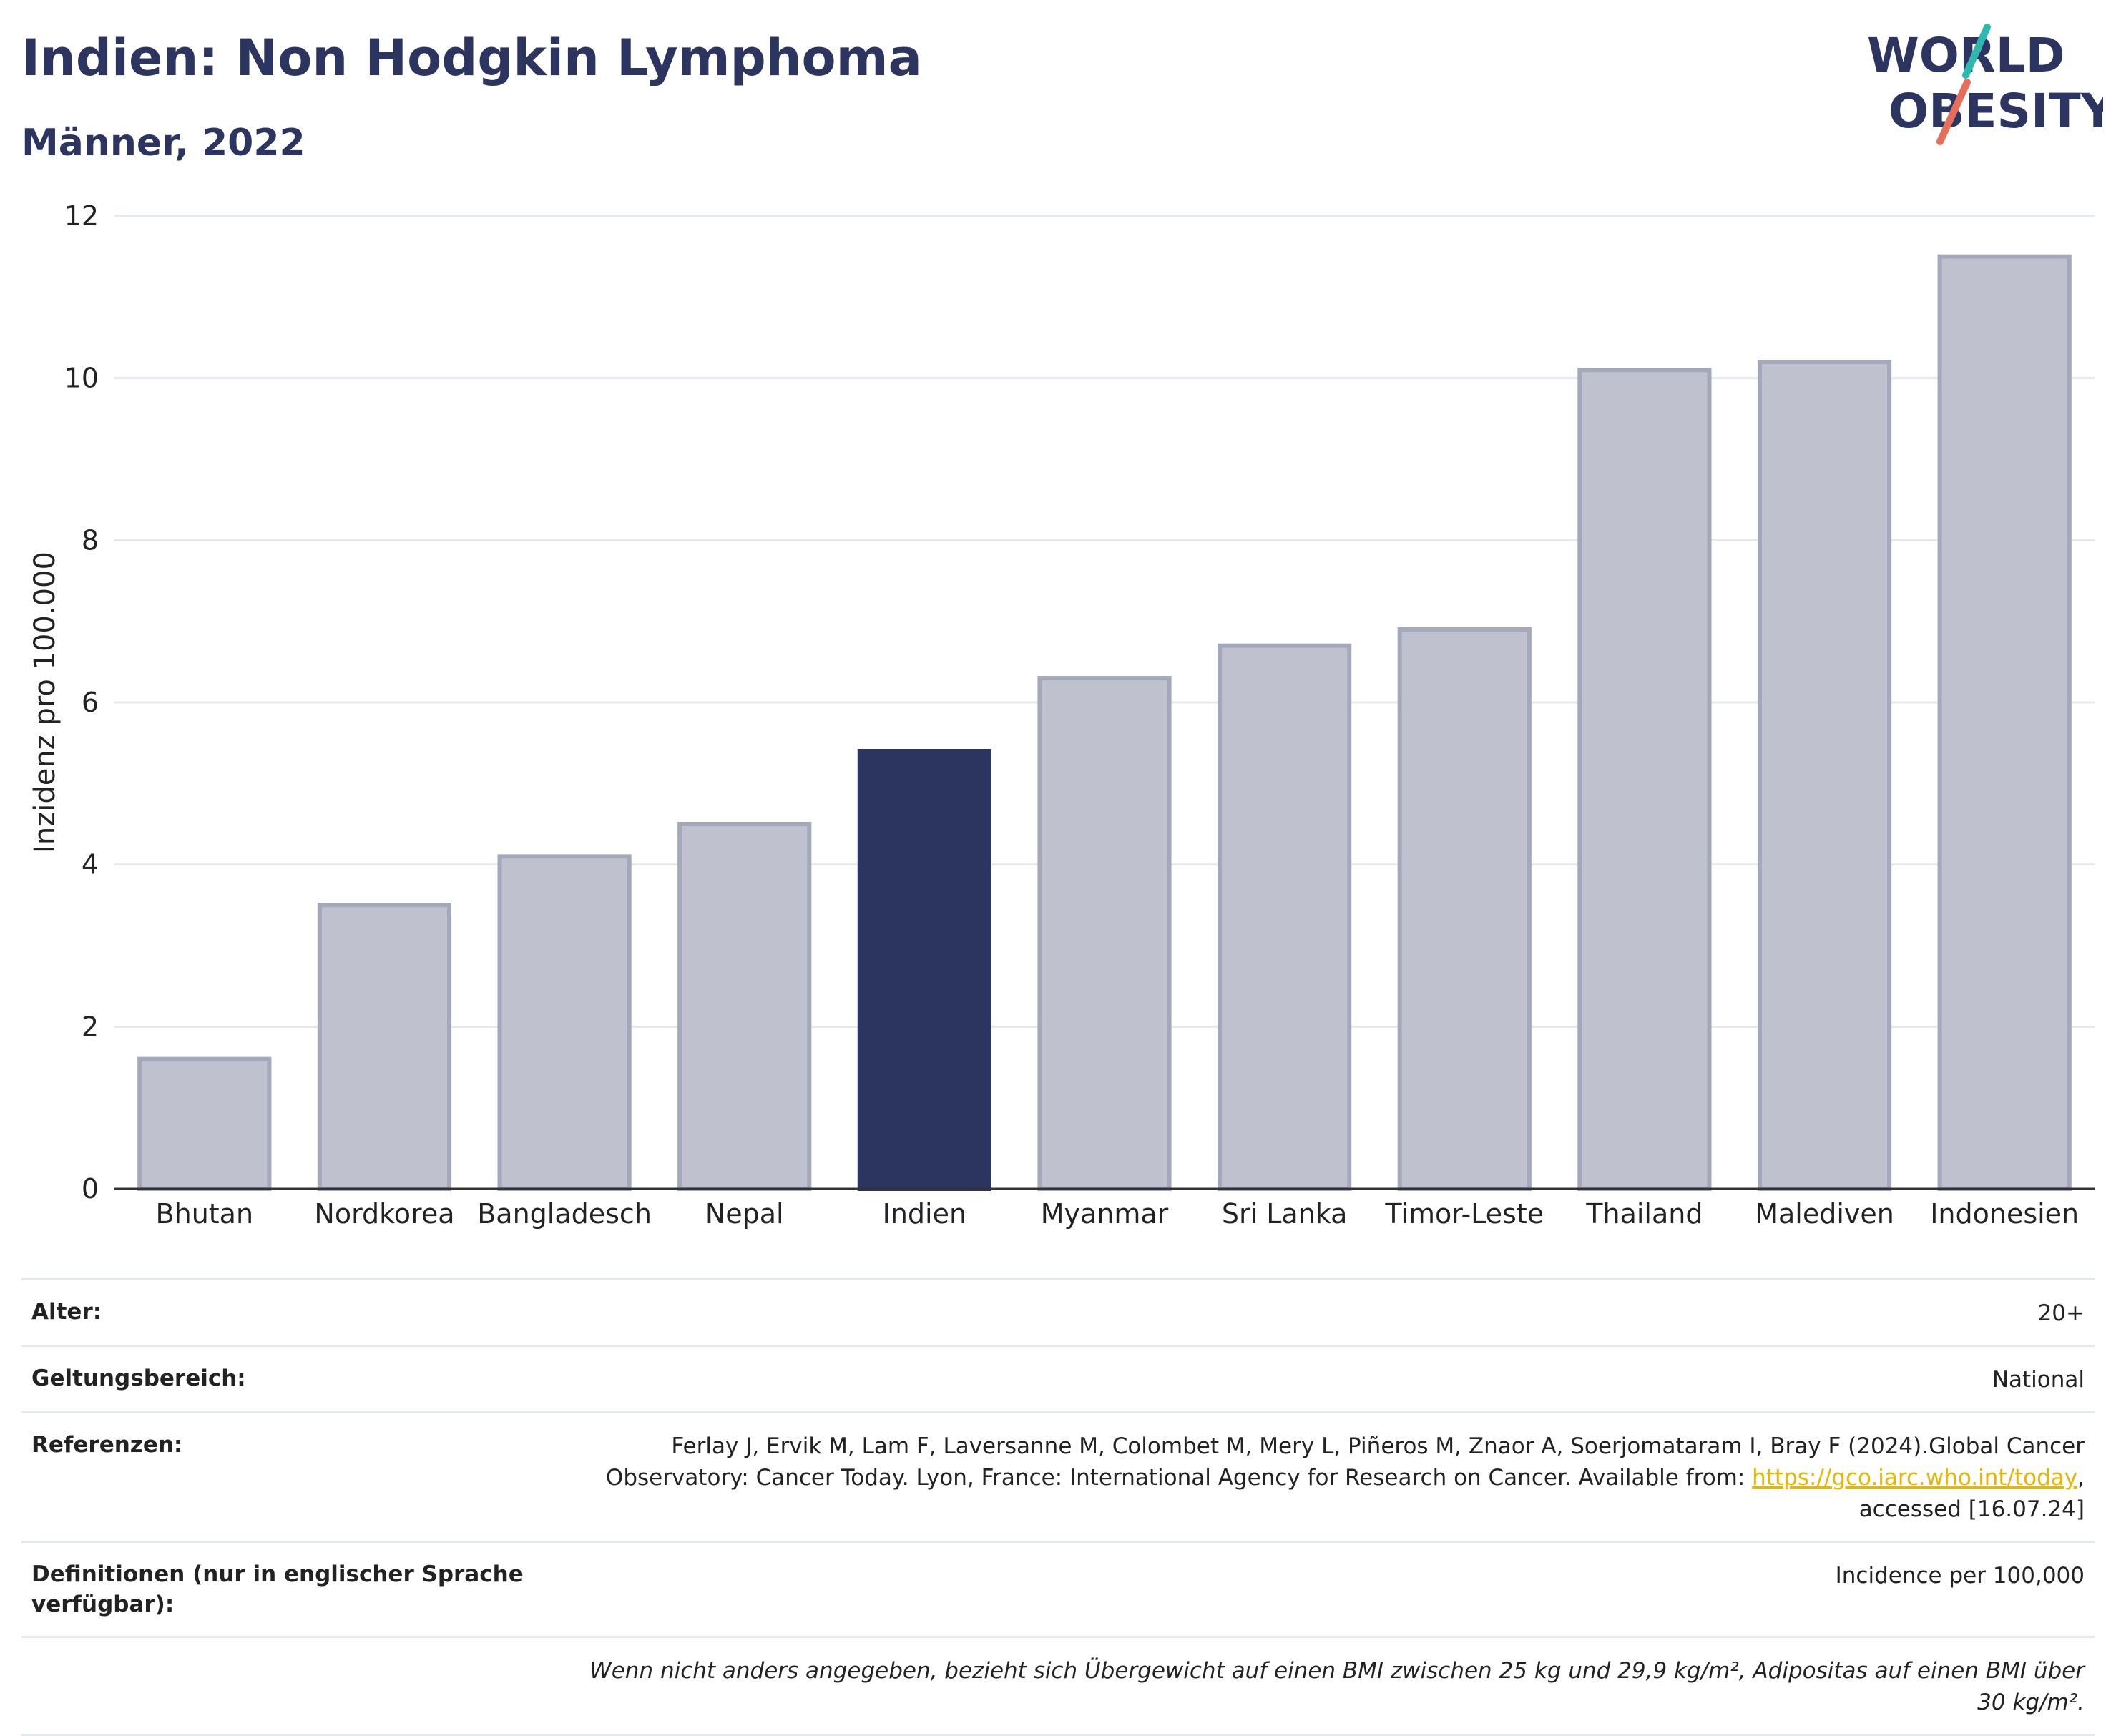  Describe the element at coordinates (924, 1214) in the screenshot. I see `x-tick-label: Indien` at that location.